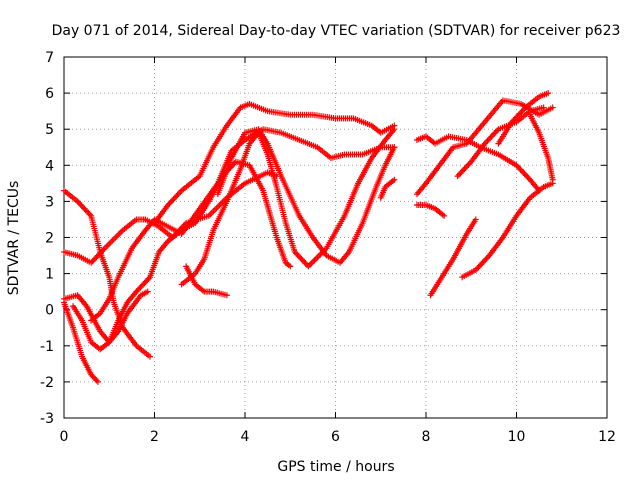 The width and height of the screenshot is (640, 480). I want to click on series-arc-r, so click(523, 118).